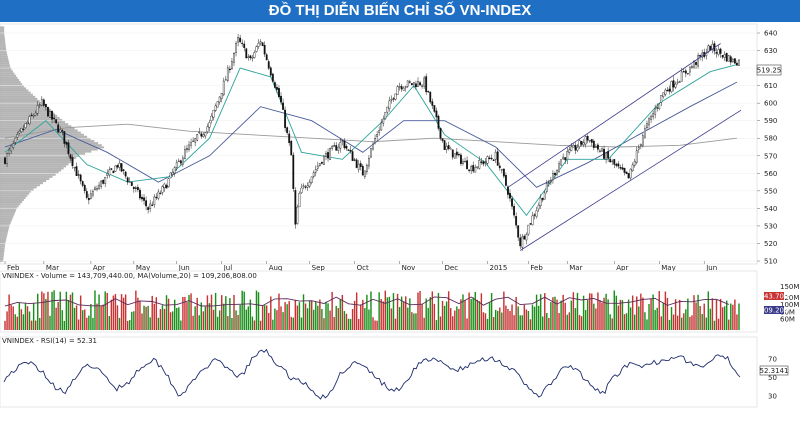 The image size is (800, 423). Describe the element at coordinates (770, 174) in the screenshot. I see `price-tick-label: 560` at that location.